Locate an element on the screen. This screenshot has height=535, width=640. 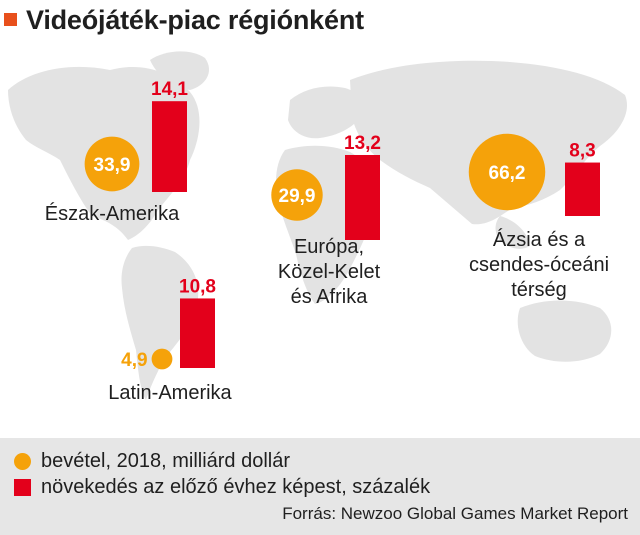
legend-bar-marker is located at coordinates (22, 487).